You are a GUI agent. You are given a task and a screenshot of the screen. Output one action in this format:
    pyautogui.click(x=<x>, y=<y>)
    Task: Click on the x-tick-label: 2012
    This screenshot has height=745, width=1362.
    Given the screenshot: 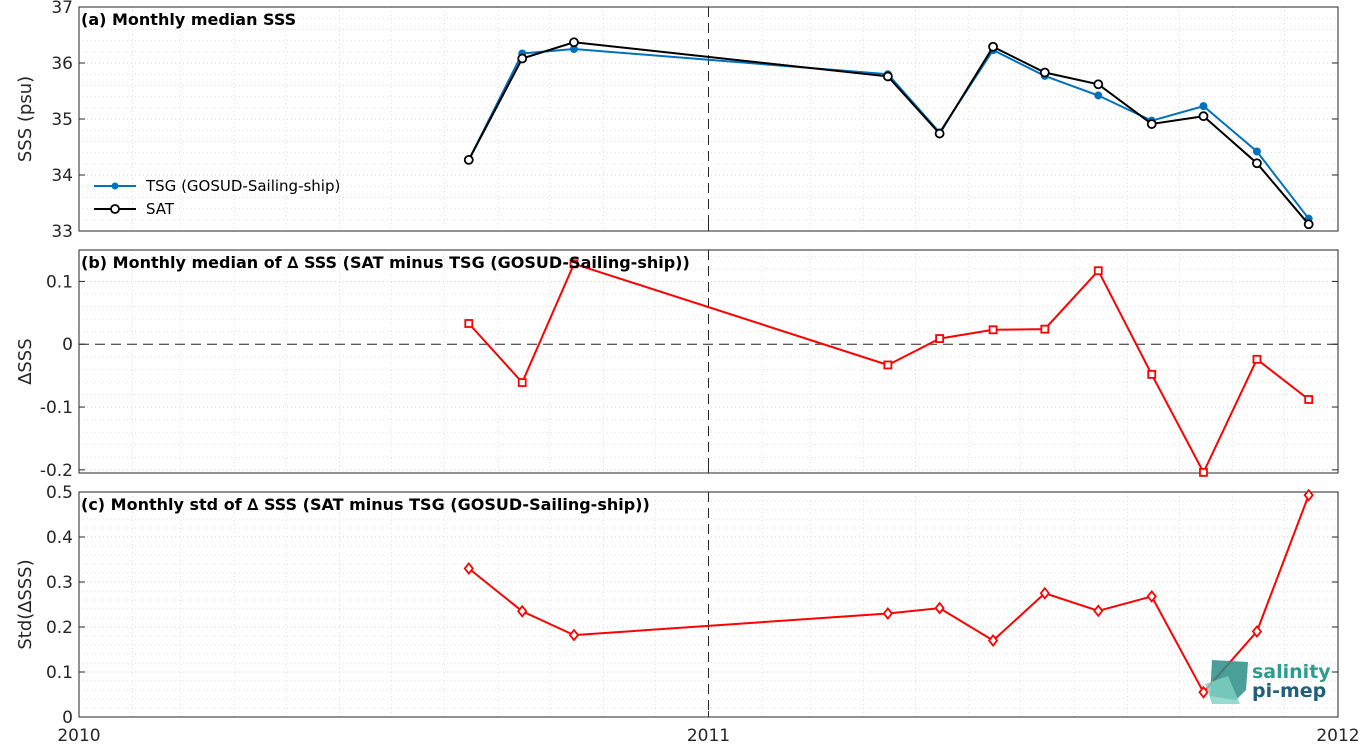 What is the action you would take?
    pyautogui.click(x=1337, y=735)
    